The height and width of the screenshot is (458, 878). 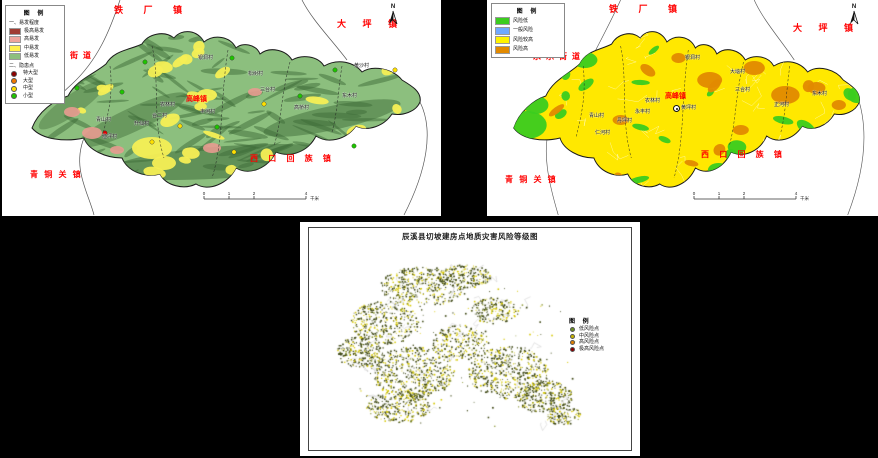 I want to click on susceptibility-legend: 图 例 一、易发程度 极高易发高易发中易发低易发二、隐患点 特大型 大型 中型 小型, so click(x=35, y=54).